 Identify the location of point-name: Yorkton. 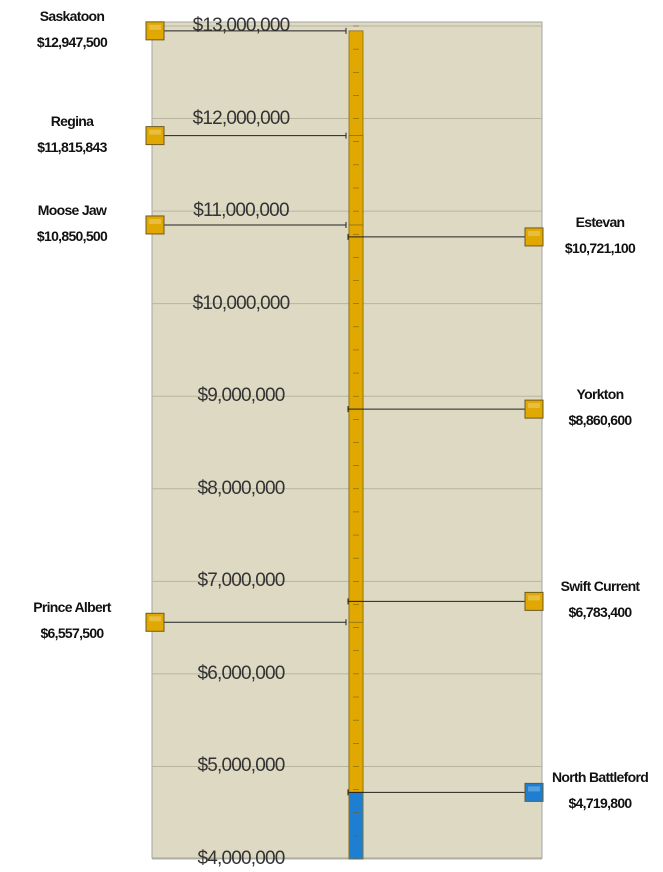
(600, 394).